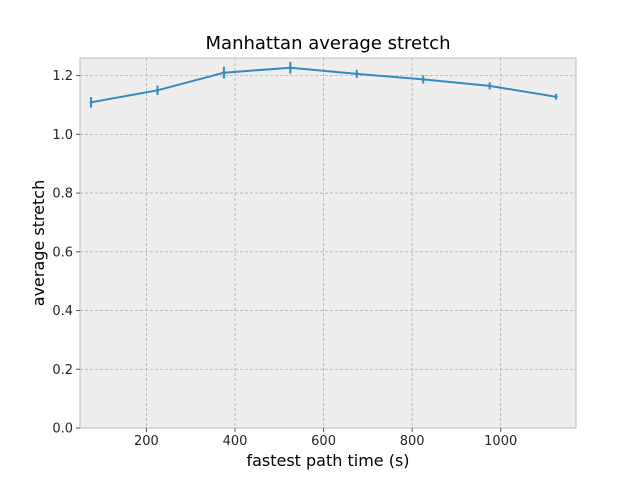 The width and height of the screenshot is (640, 480). What do you see at coordinates (412, 441) in the screenshot?
I see `x-tick-label: 800` at bounding box center [412, 441].